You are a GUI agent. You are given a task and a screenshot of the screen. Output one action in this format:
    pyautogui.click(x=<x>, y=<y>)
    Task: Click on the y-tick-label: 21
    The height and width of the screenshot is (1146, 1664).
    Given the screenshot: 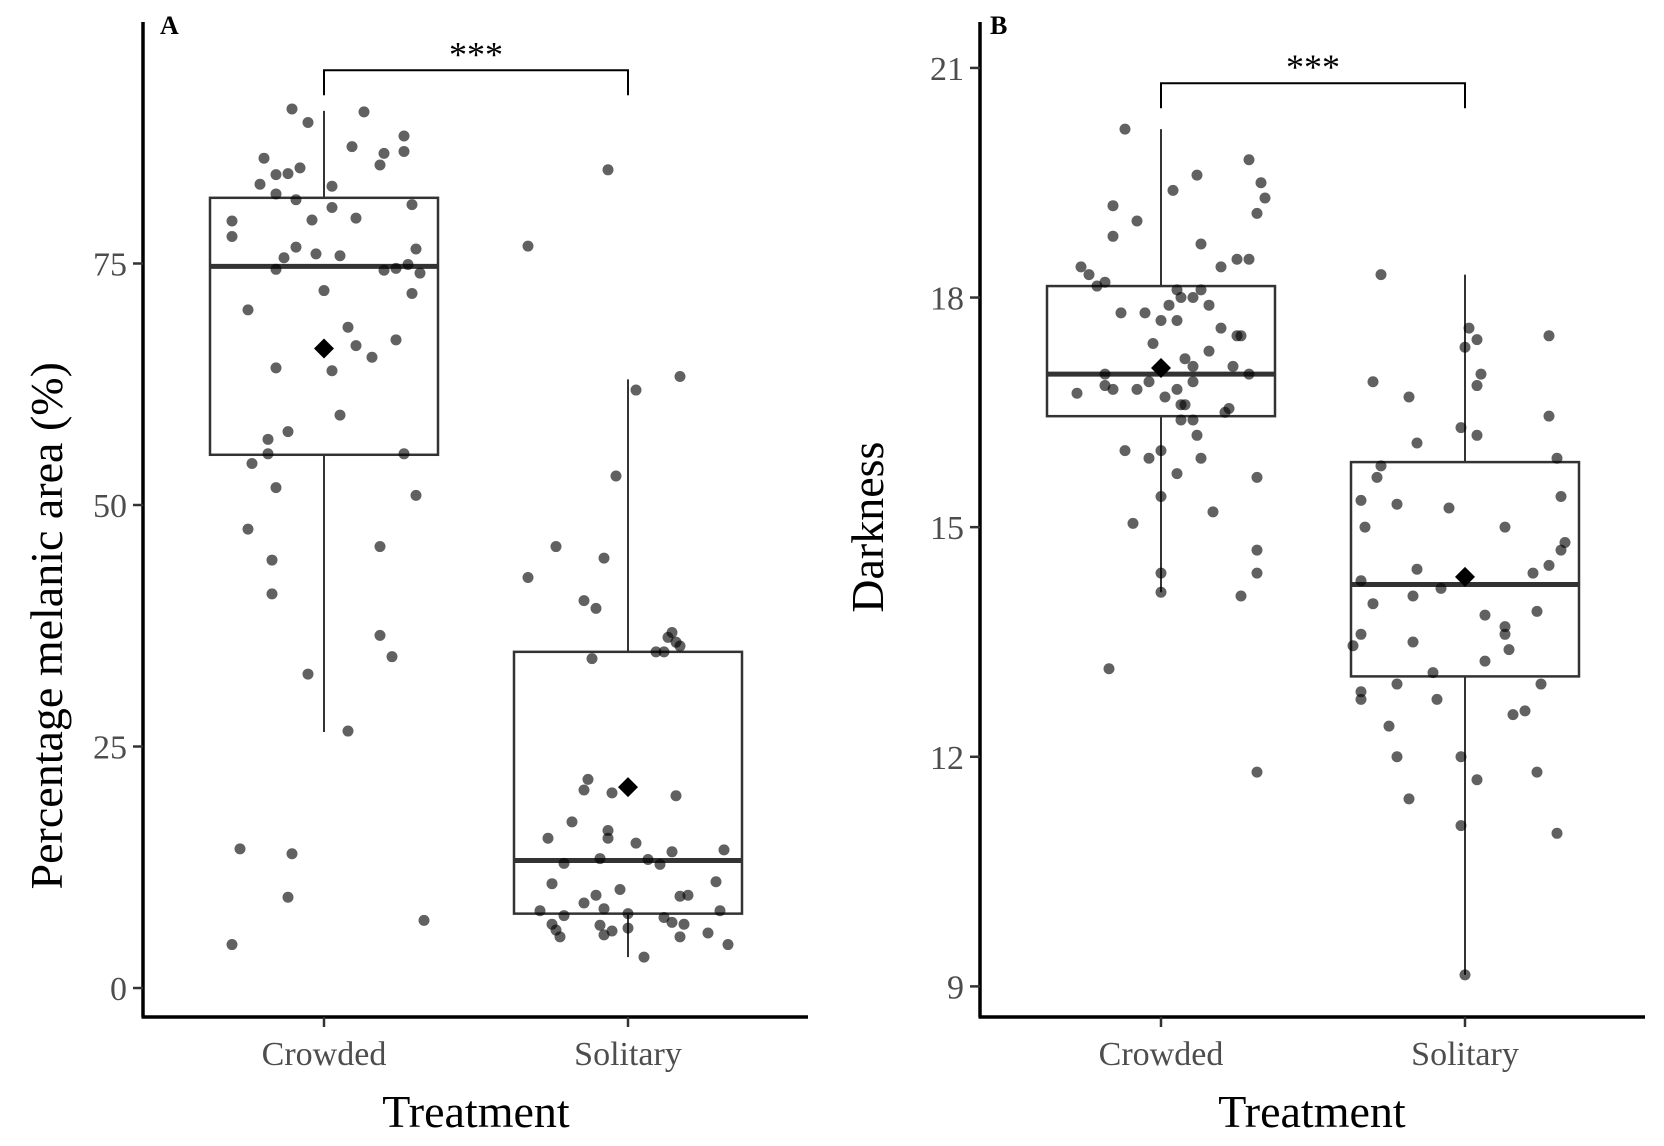 What is the action you would take?
    pyautogui.click(x=947, y=69)
    